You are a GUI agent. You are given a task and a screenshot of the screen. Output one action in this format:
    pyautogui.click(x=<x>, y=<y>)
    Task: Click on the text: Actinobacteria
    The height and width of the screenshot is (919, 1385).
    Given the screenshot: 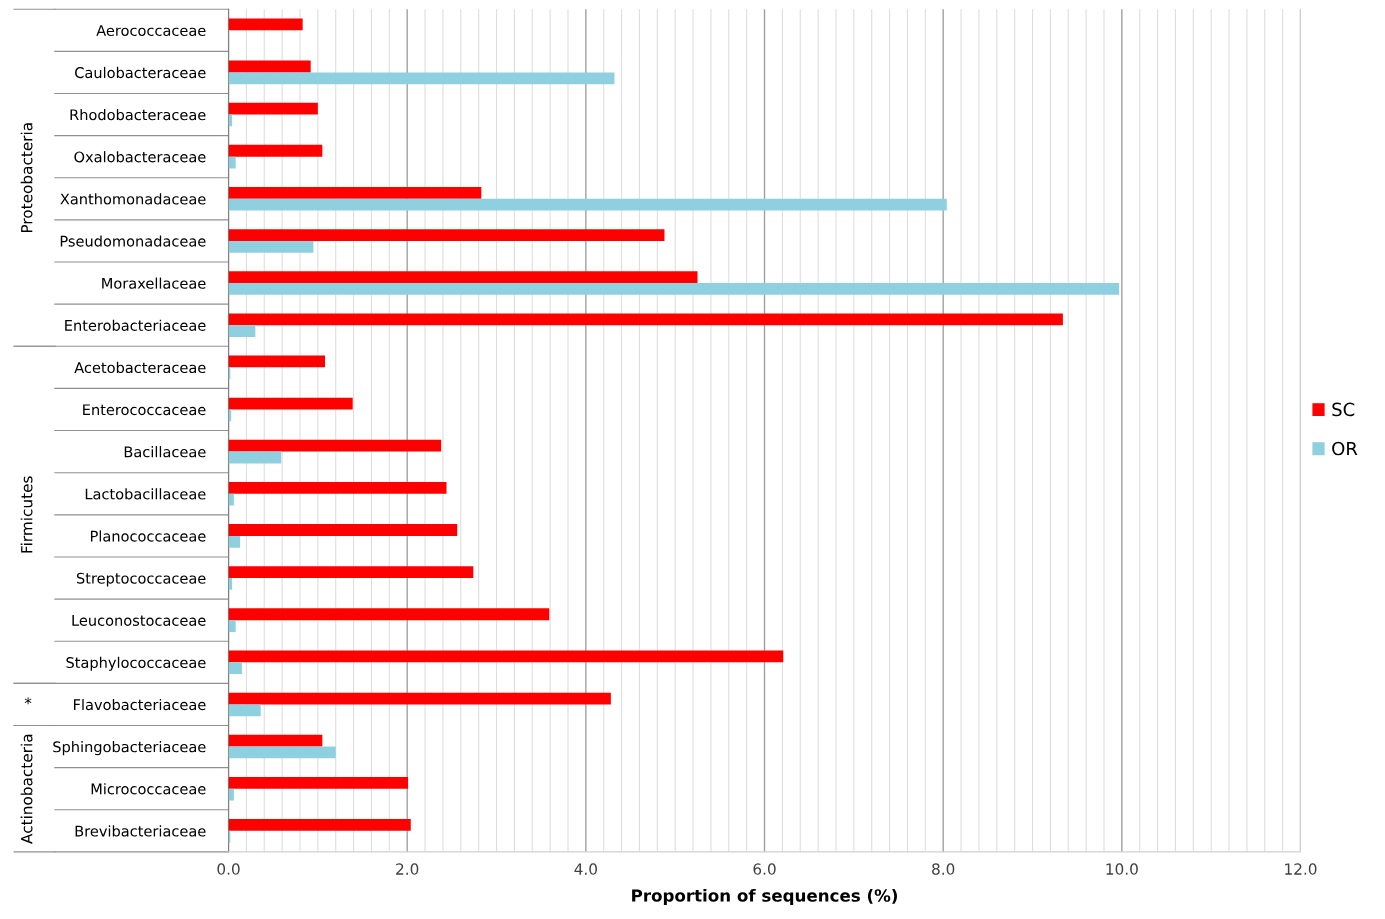 What is the action you would take?
    pyautogui.click(x=26, y=789)
    